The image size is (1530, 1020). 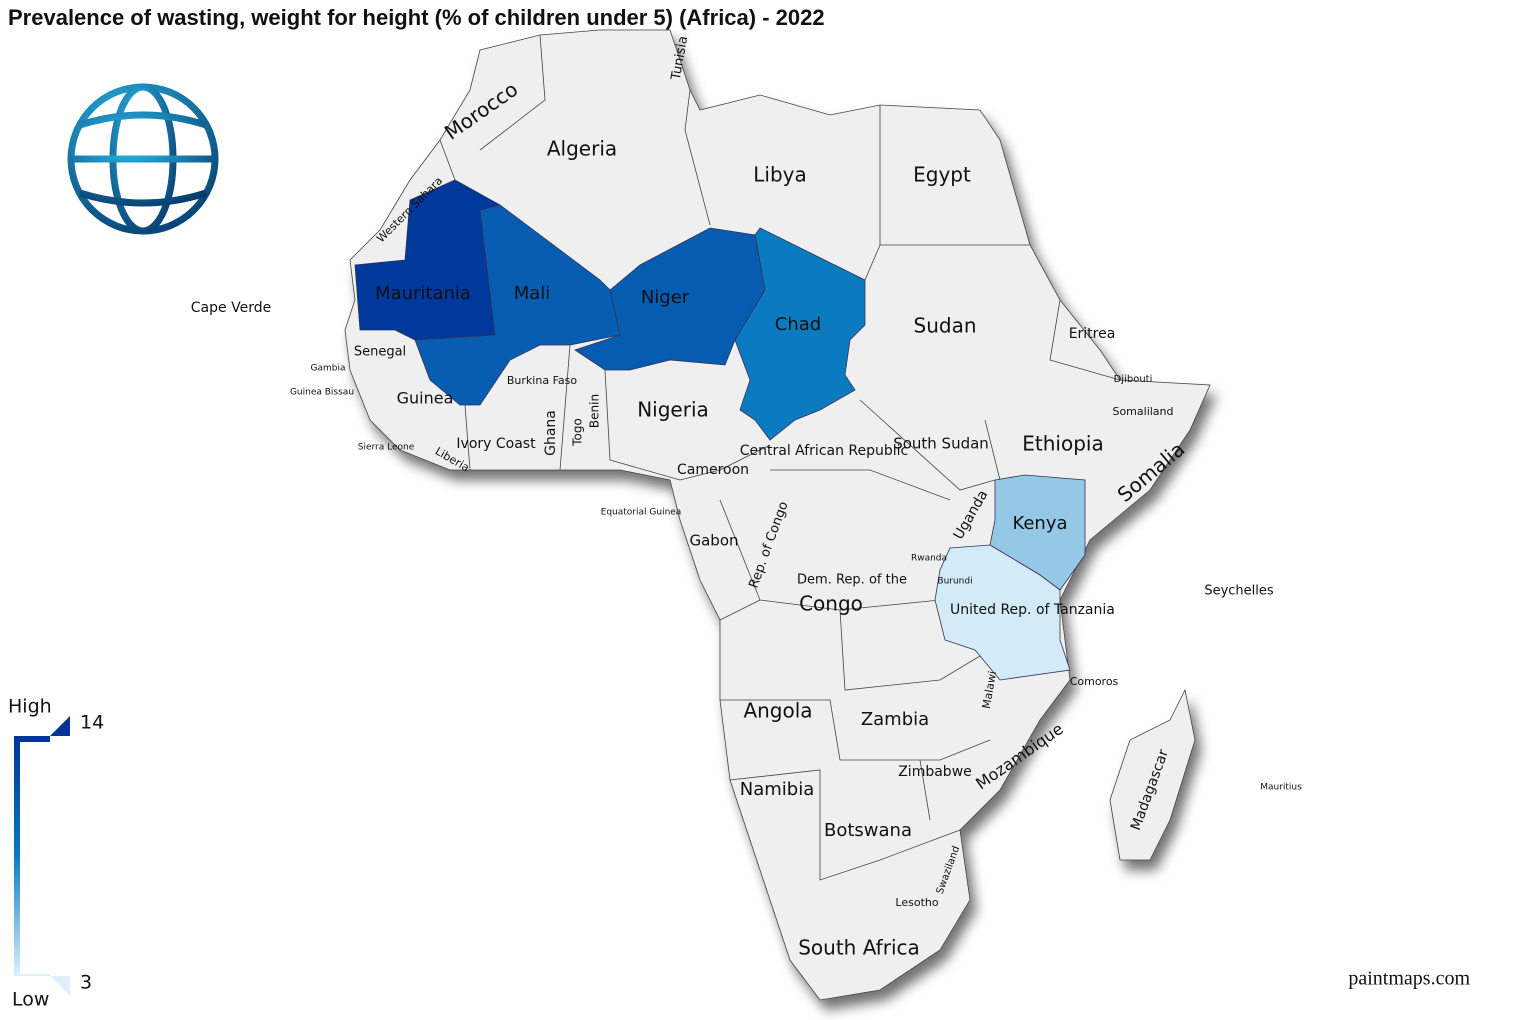 What do you see at coordinates (532, 293) in the screenshot?
I see `country-label: Mali` at bounding box center [532, 293].